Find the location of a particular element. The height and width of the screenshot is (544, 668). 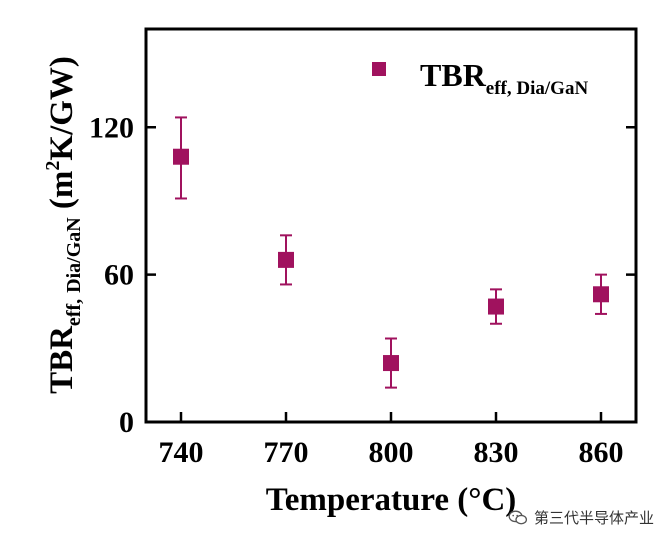

x-axis-title: Temperature (°C) is located at coordinates (391, 500).